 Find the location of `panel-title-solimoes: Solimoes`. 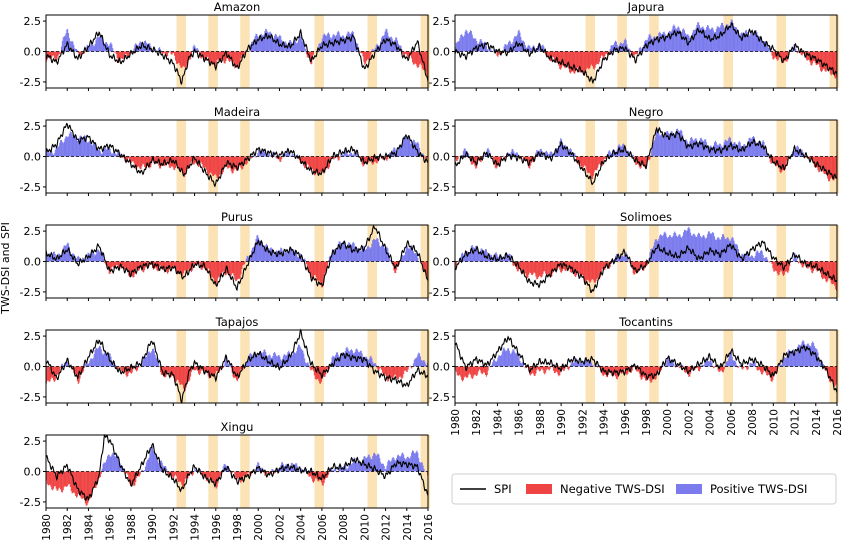

panel-title-solimoes: Solimoes is located at coordinates (646, 217).